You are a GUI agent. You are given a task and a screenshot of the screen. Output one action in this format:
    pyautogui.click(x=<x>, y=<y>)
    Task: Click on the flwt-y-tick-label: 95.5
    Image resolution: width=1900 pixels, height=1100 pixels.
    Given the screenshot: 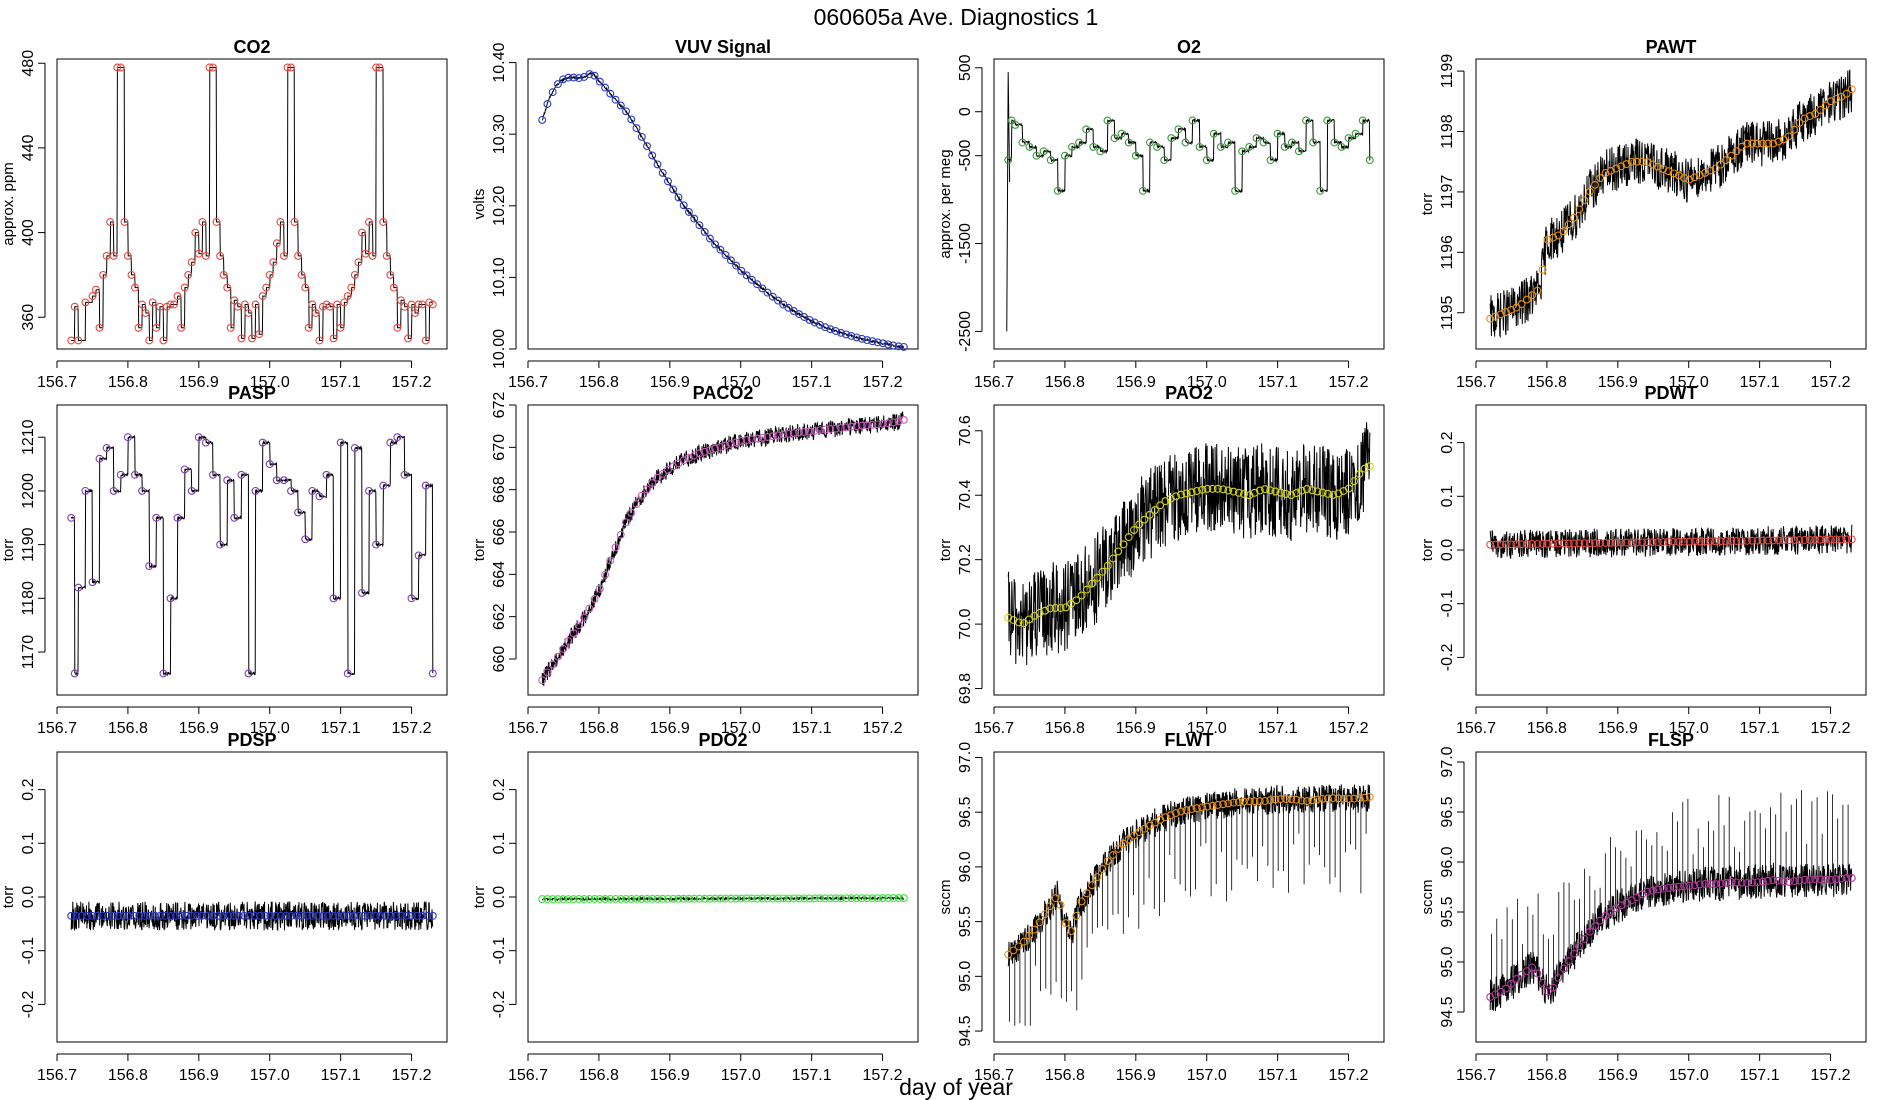 What is the action you would take?
    pyautogui.click(x=965, y=921)
    